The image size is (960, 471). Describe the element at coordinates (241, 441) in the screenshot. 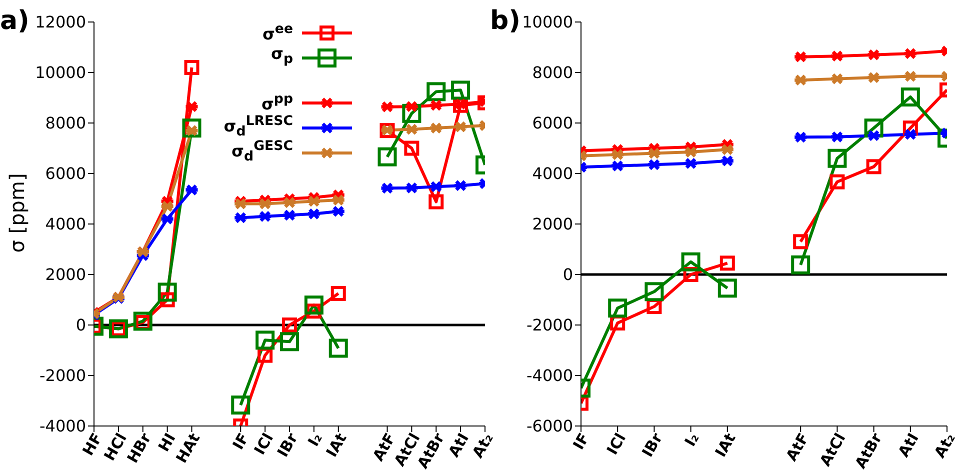

I see `x-tick-label: IF` at that location.